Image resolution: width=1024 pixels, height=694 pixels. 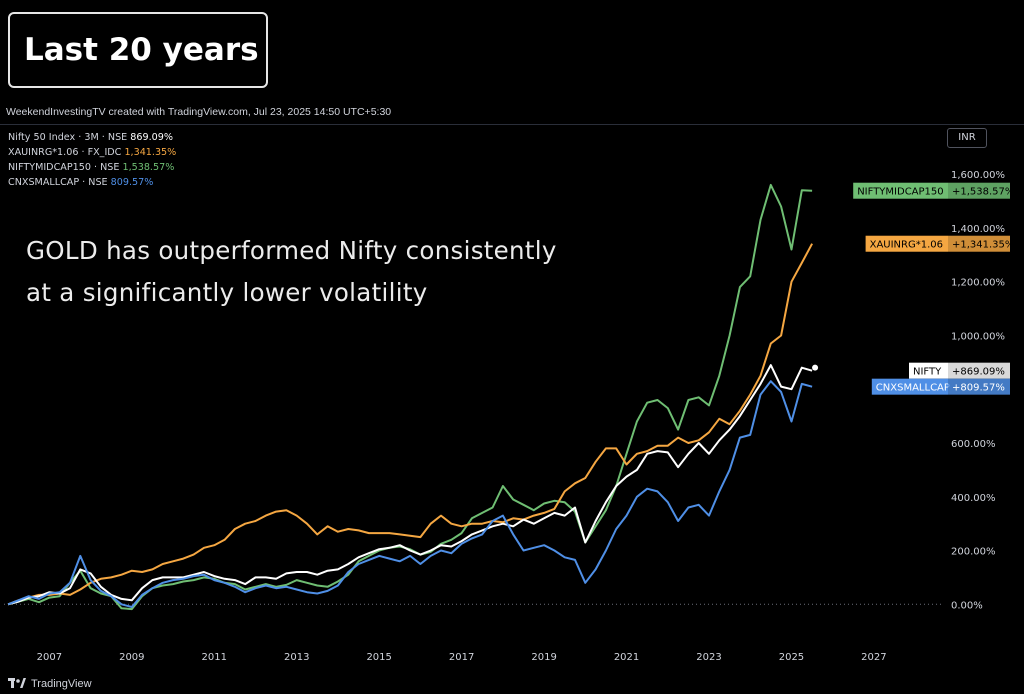 I want to click on y-tick-label: 200.00%, so click(x=973, y=552).